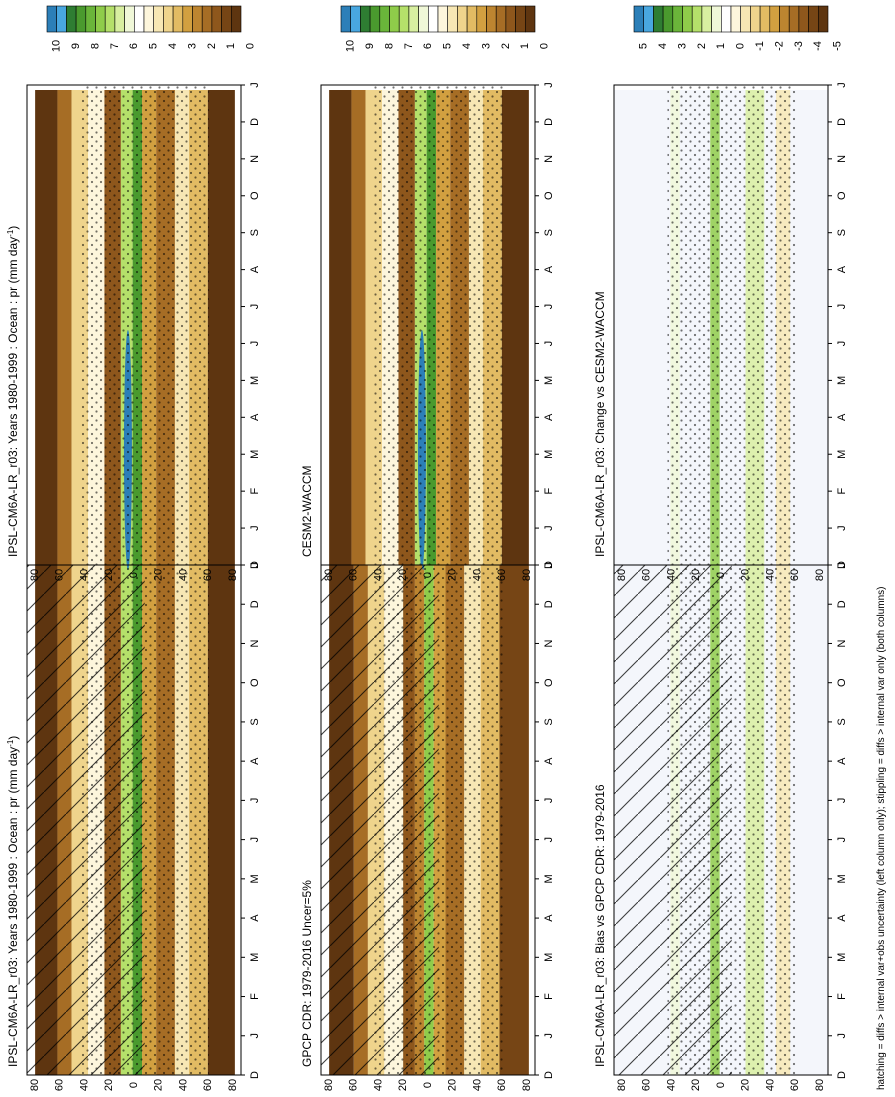  I want to click on colorbar-label: -1, so click(760, 46).